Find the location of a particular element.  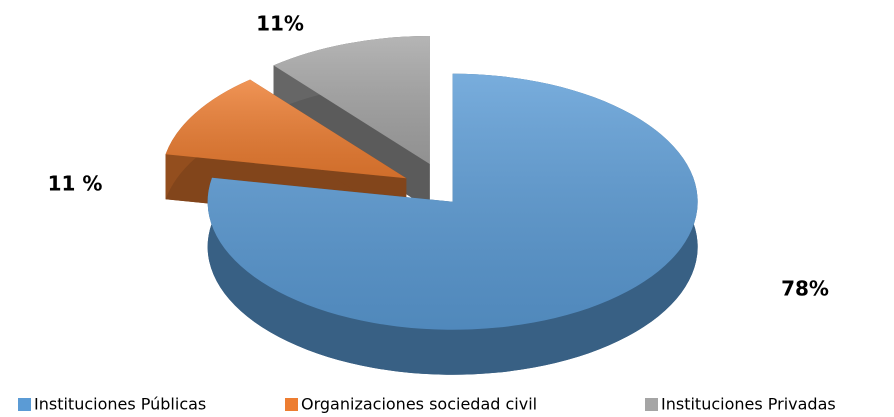

data-label: 78% is located at coordinates (805, 289).